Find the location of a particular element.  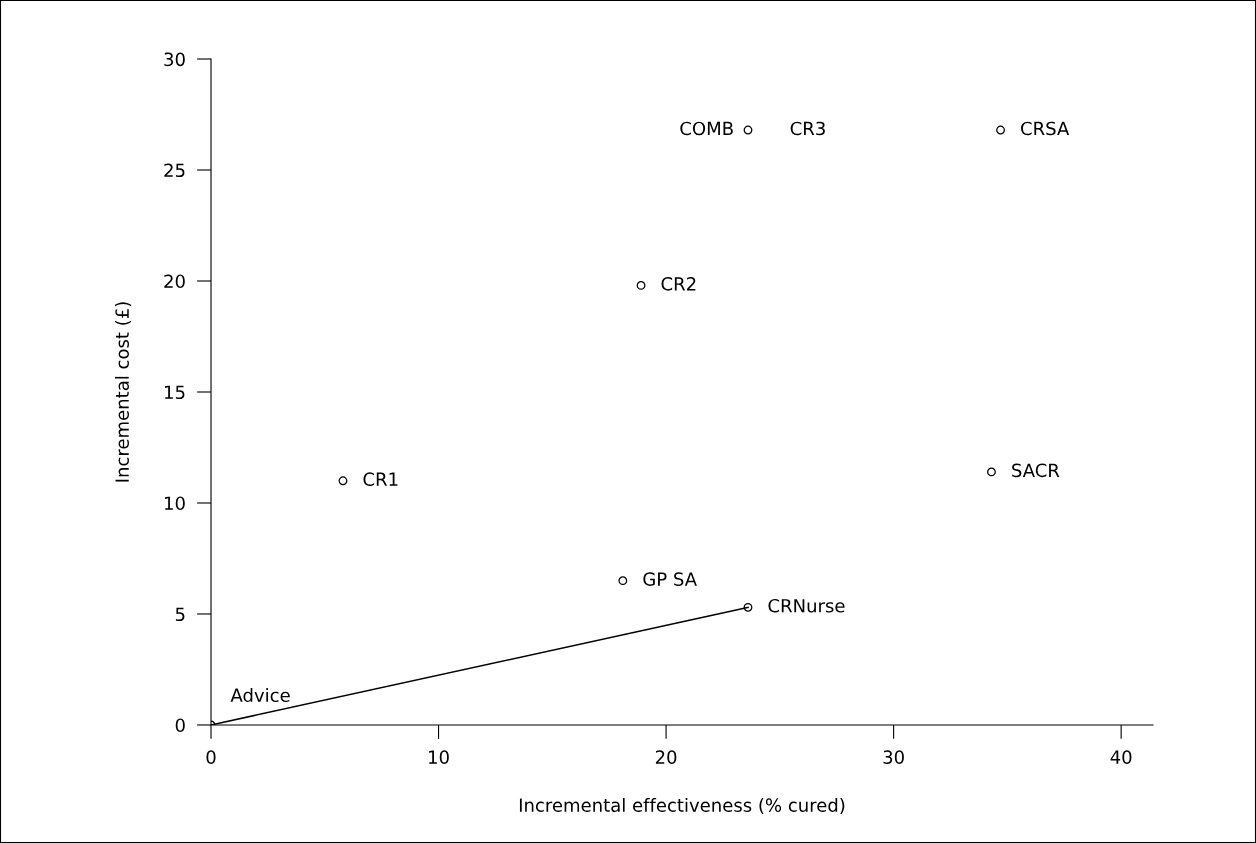

annotation: CRSA is located at coordinates (1045, 128).